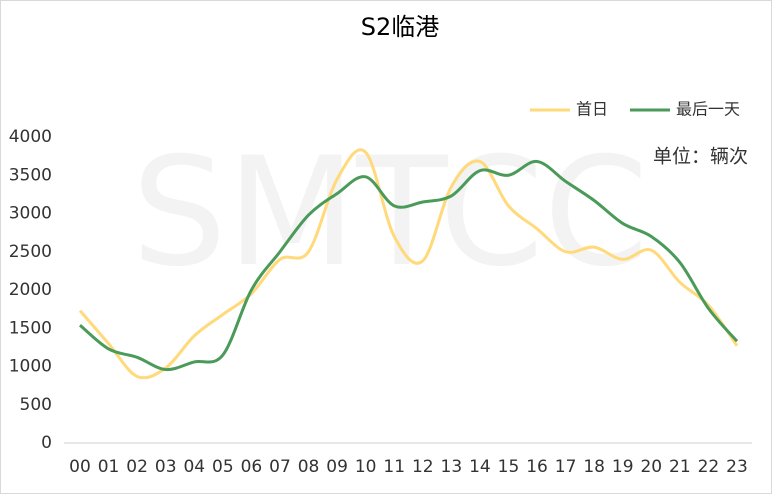 The image size is (772, 494). Describe the element at coordinates (537, 467) in the screenshot. I see `x-tick-label: 16` at that location.